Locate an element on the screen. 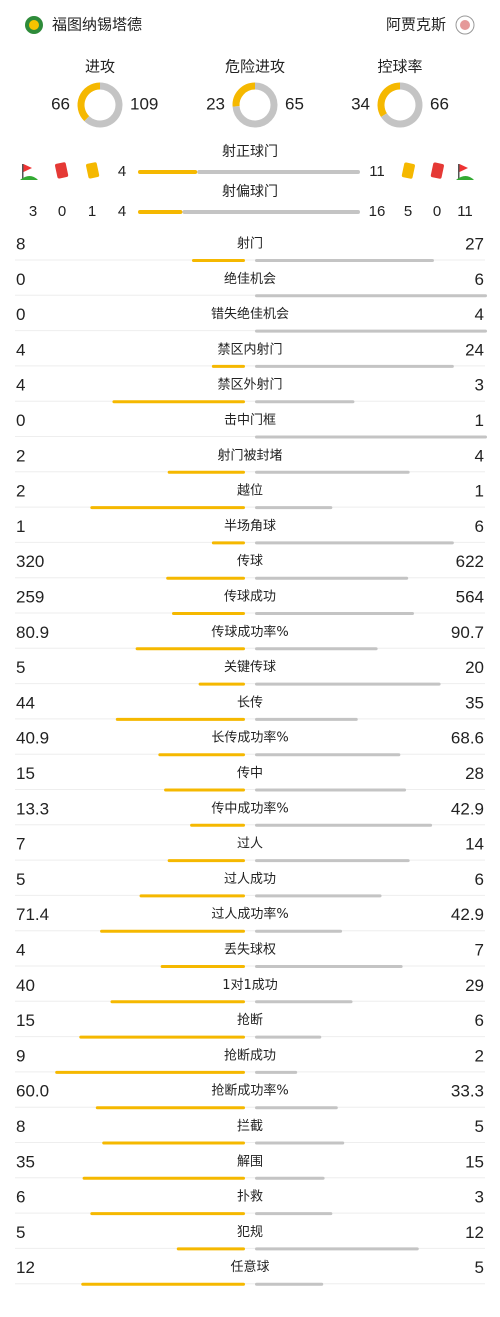 This screenshot has height=1317, width=500. shots-label: 射正球门 is located at coordinates (250, 152).